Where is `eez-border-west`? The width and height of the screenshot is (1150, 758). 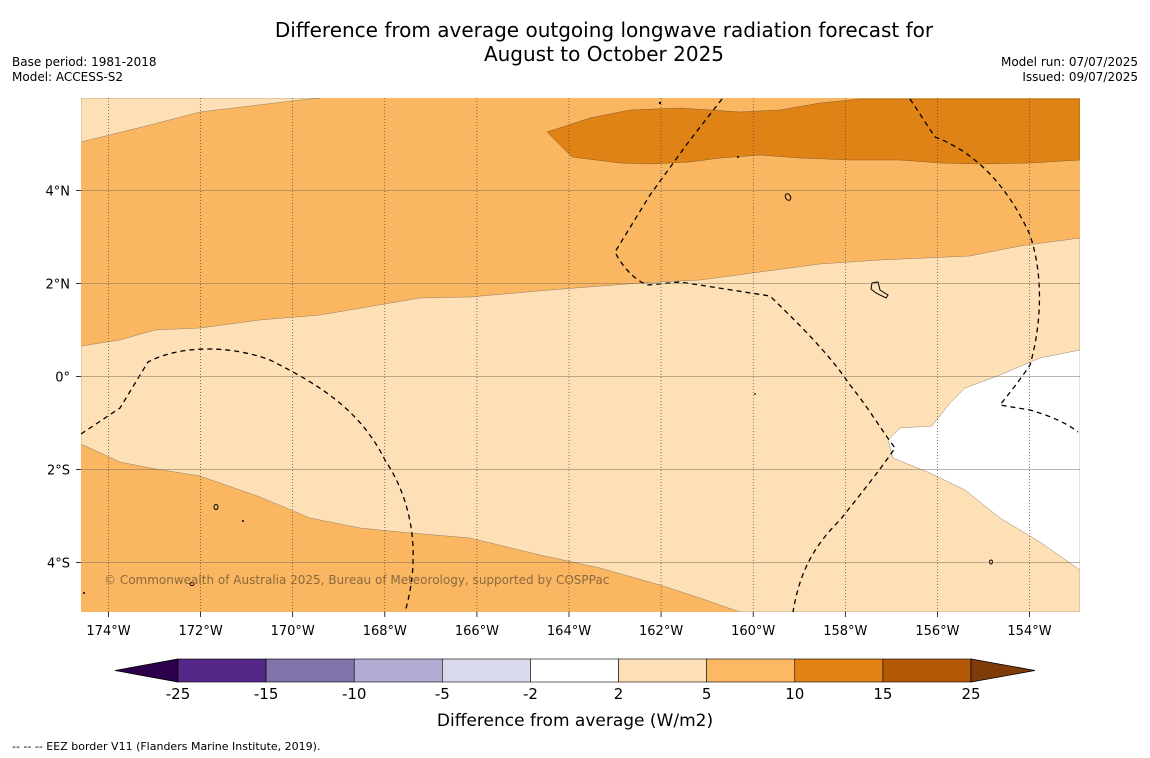
eez-border-west is located at coordinates (247, 480).